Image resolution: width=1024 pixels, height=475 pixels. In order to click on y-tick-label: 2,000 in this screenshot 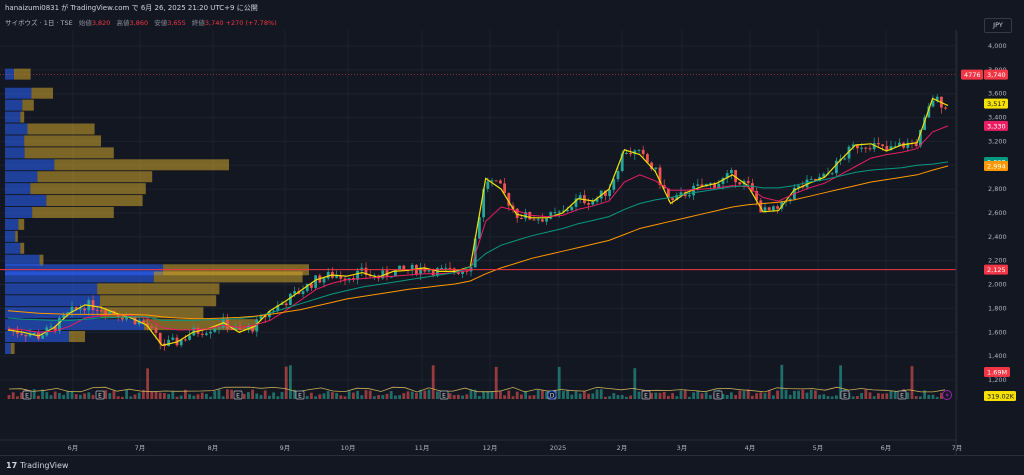, I will do `click(997, 285)`.